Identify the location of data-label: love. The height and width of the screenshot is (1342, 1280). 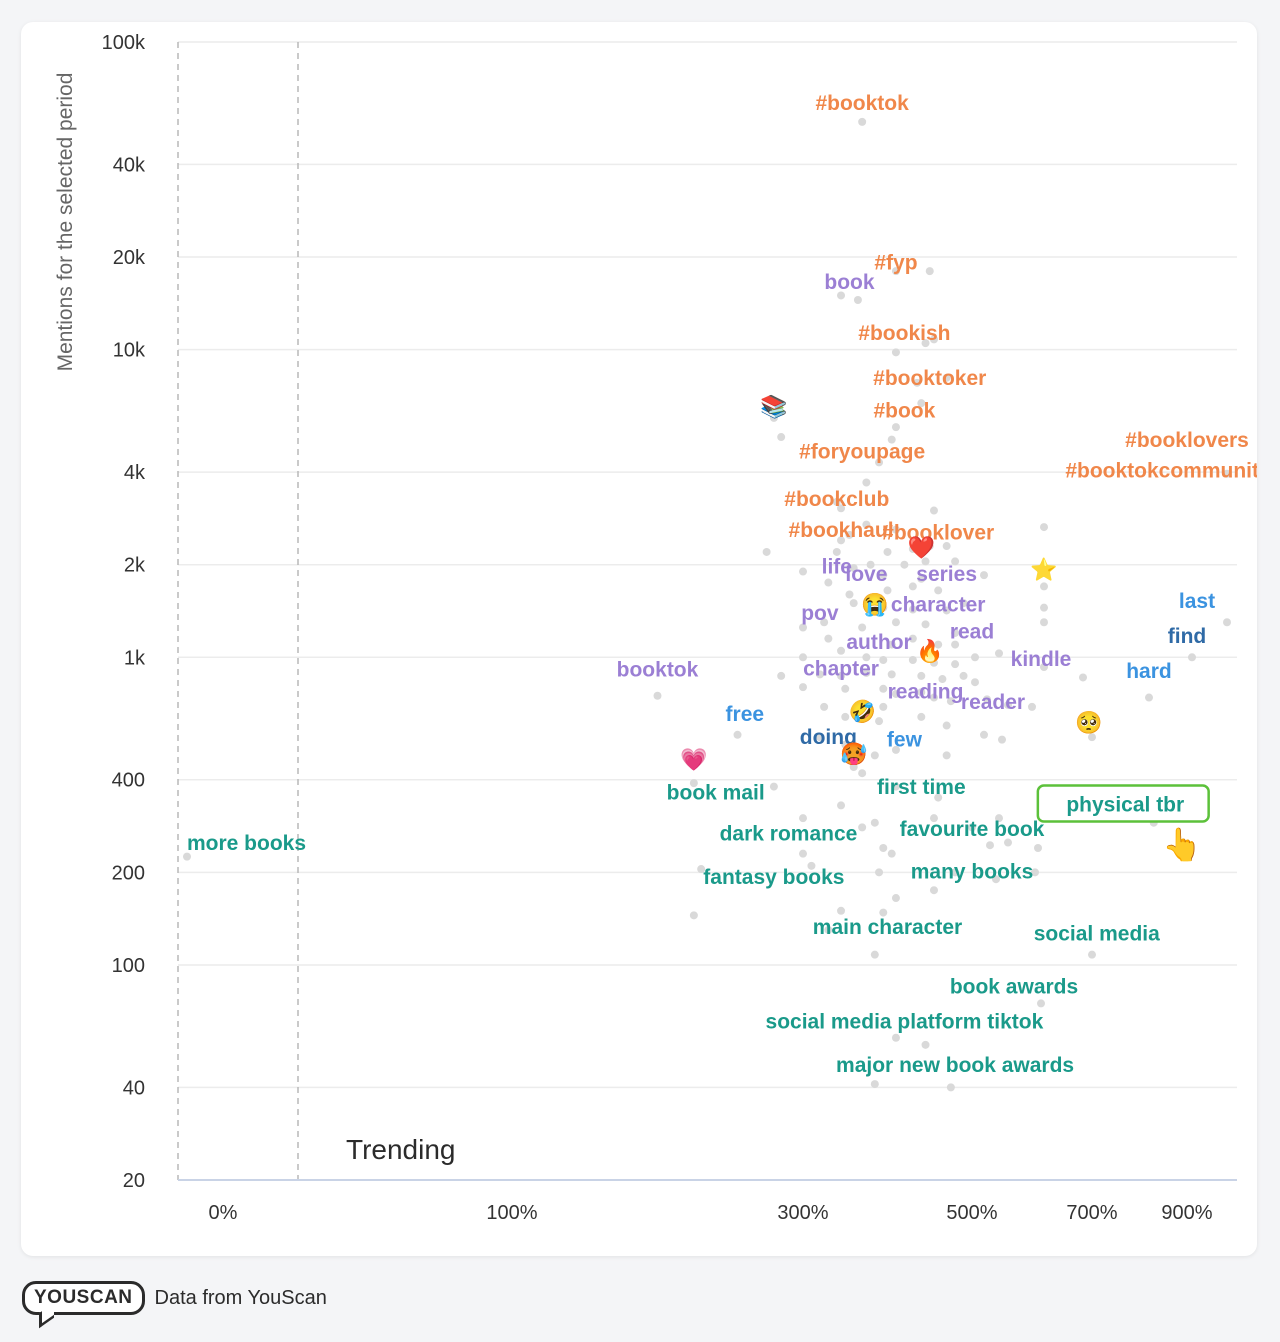
(866, 574).